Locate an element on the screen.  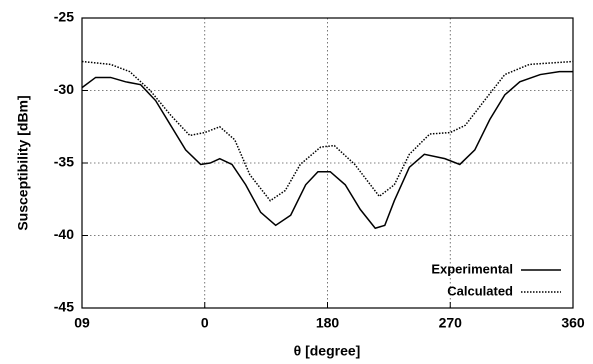
legend-label: Calculated is located at coordinates (480, 290).